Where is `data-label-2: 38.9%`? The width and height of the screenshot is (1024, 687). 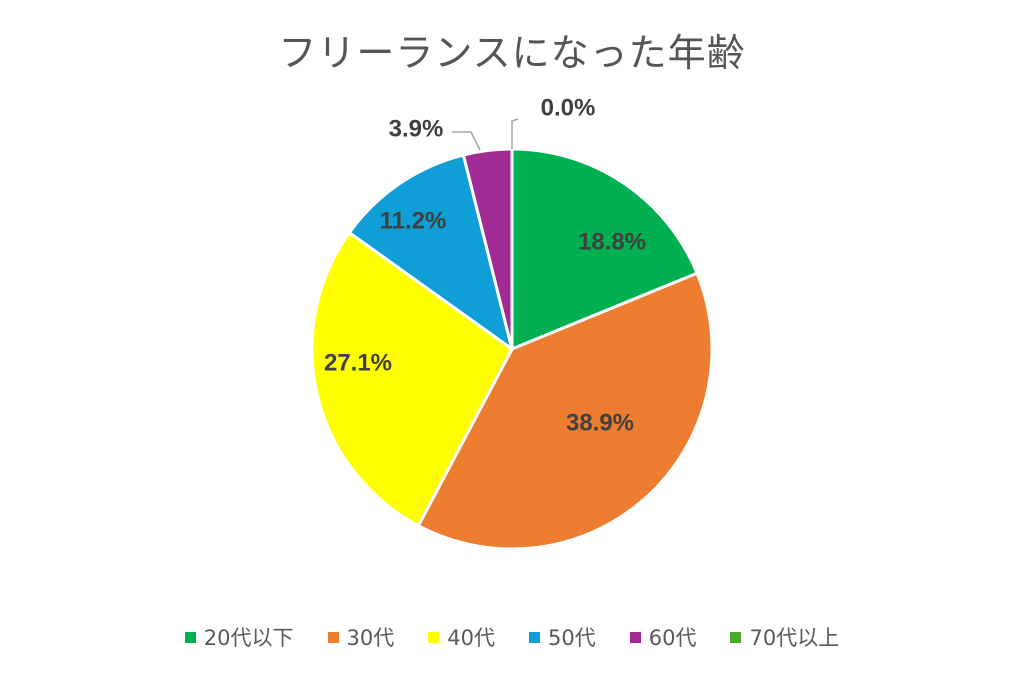
data-label-2: 38.9% is located at coordinates (600, 422).